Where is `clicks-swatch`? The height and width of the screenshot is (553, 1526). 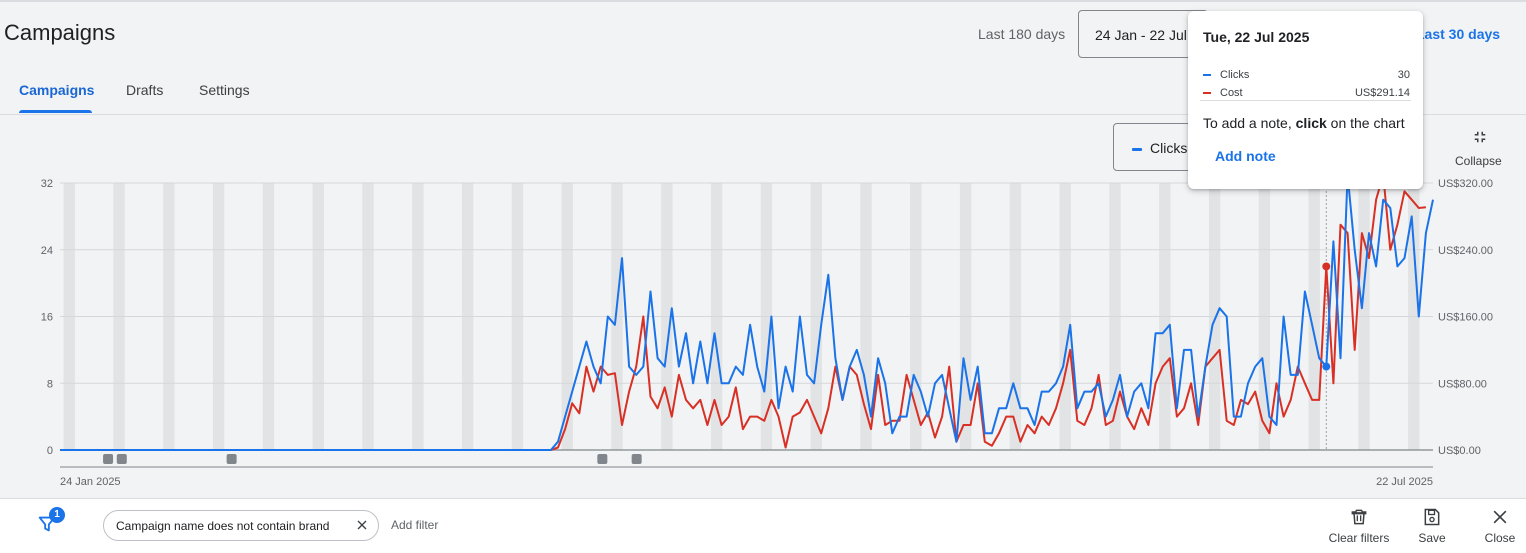 clicks-swatch is located at coordinates (1207, 75).